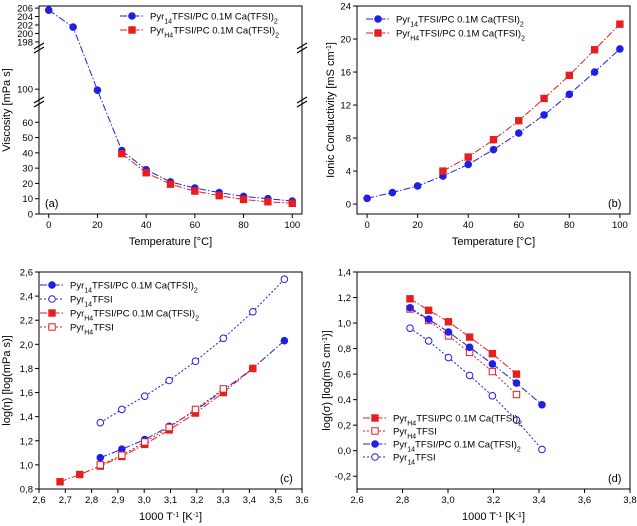  I want to click on panel-label: (c), so click(286, 479).